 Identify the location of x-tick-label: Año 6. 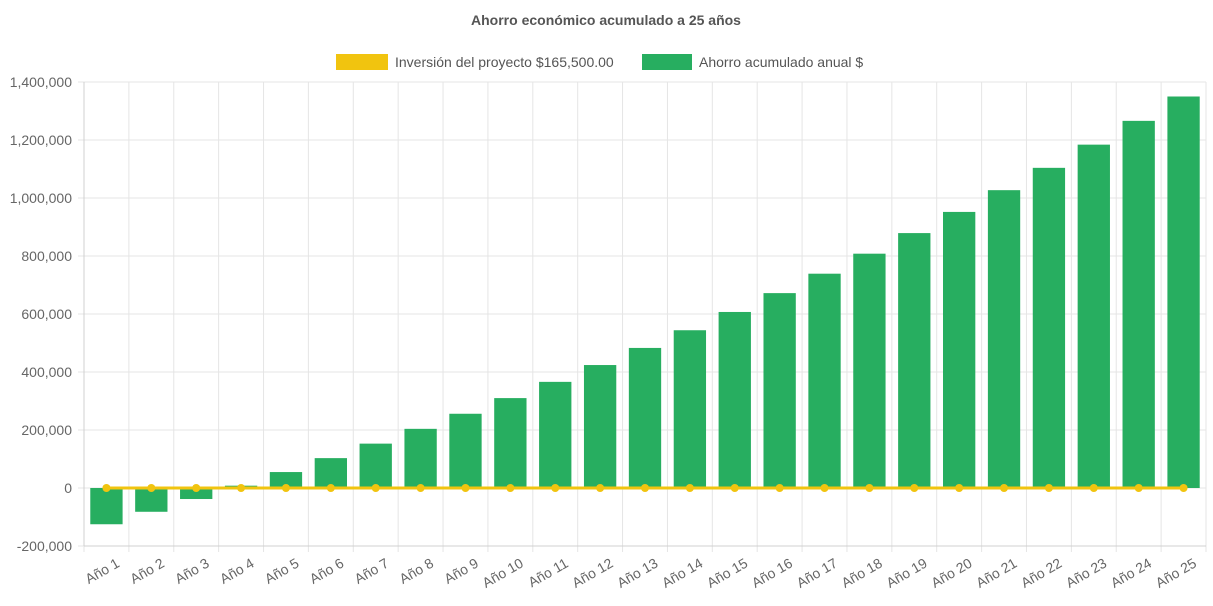
(327, 571).